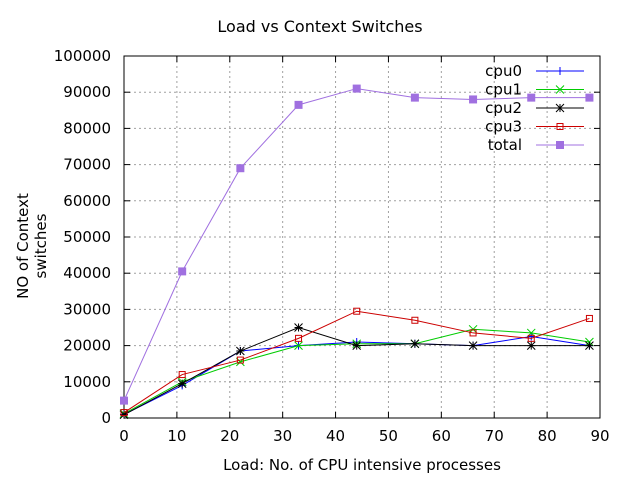 The height and width of the screenshot is (480, 640). What do you see at coordinates (547, 436) in the screenshot?
I see `x-tick-label: 80` at bounding box center [547, 436].